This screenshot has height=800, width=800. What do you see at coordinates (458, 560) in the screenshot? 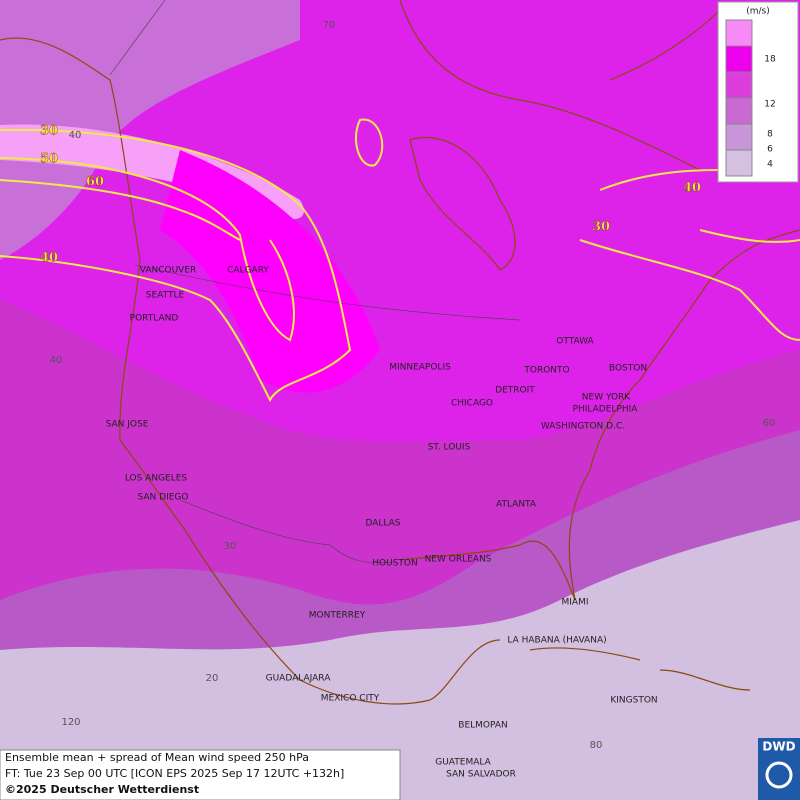
I see `city-label: NEW ORLEANS` at bounding box center [458, 560].